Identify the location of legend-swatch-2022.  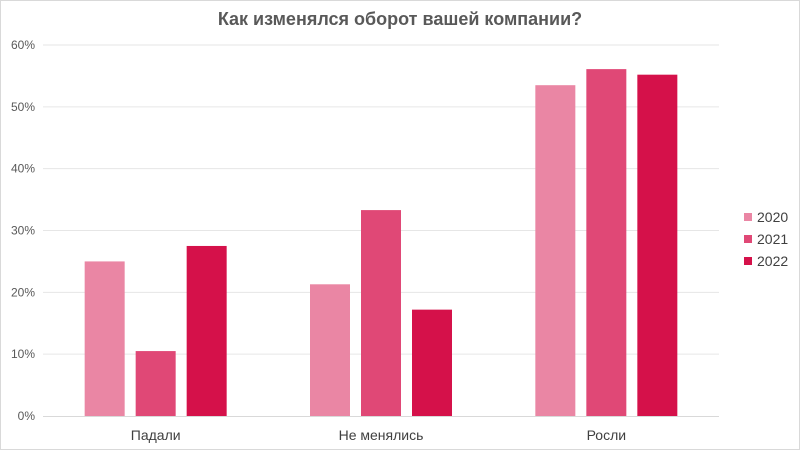
(748, 261).